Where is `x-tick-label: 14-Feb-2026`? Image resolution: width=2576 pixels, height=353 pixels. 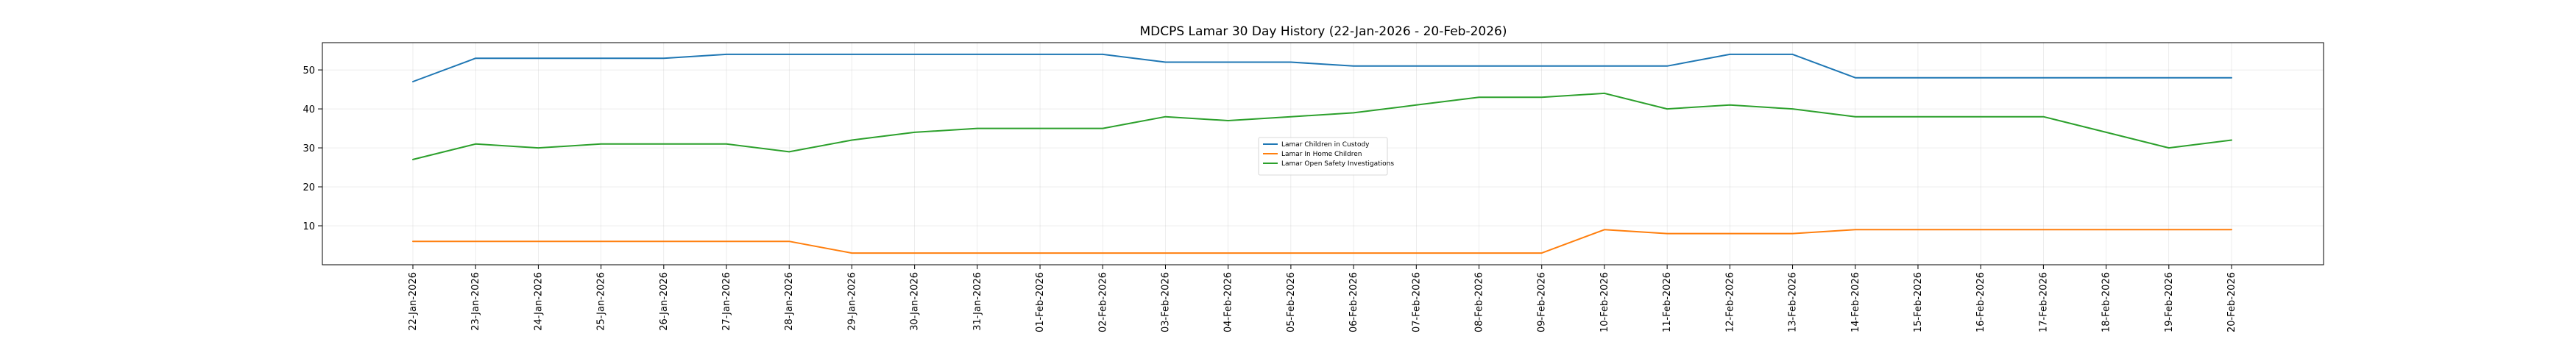
x-tick-label: 14-Feb-2026 is located at coordinates (1855, 302).